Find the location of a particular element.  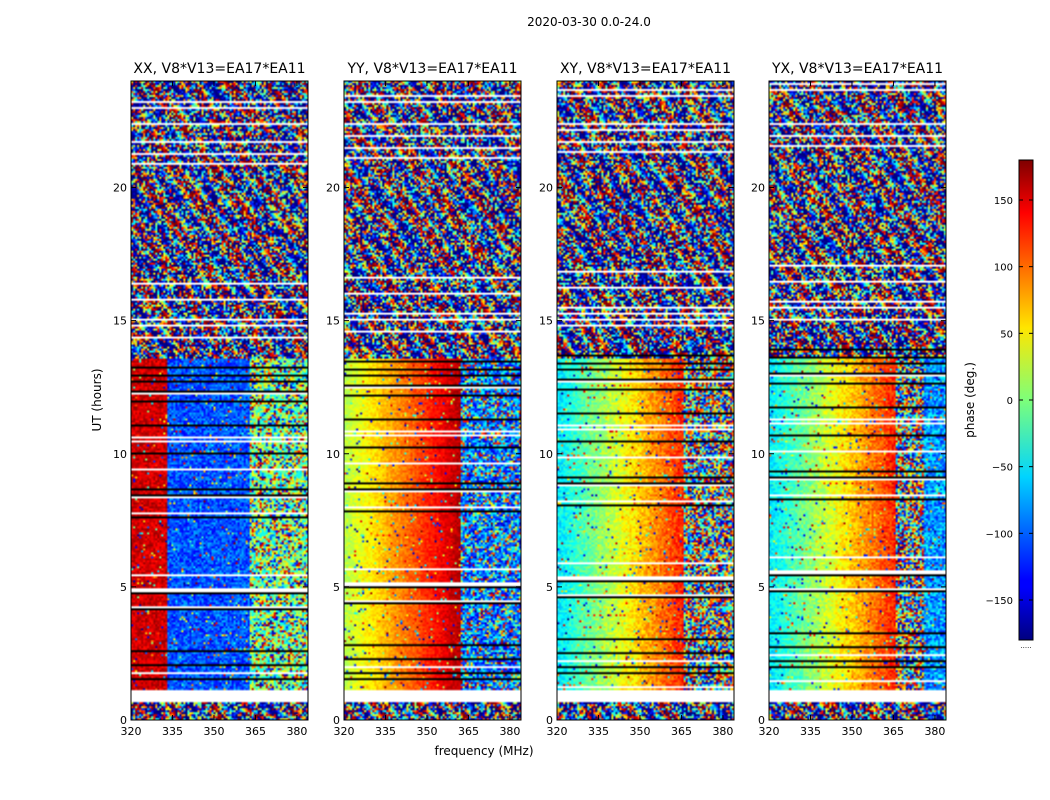

heatmap-yy is located at coordinates (432, 400).